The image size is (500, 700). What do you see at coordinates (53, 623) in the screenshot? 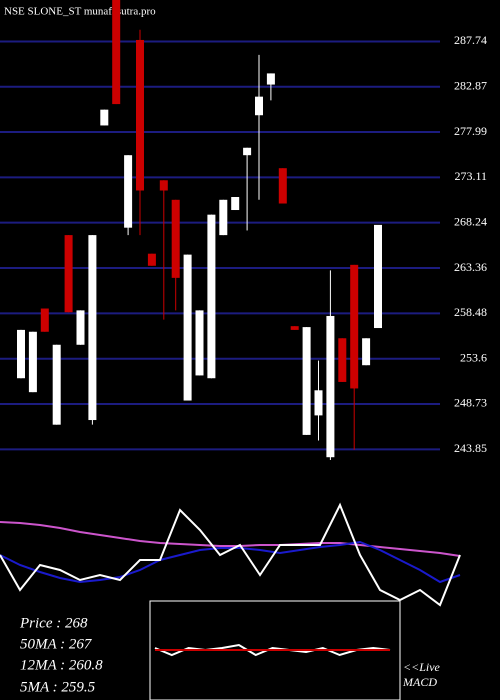
I see `stat-price: Price : 268` at bounding box center [53, 623].